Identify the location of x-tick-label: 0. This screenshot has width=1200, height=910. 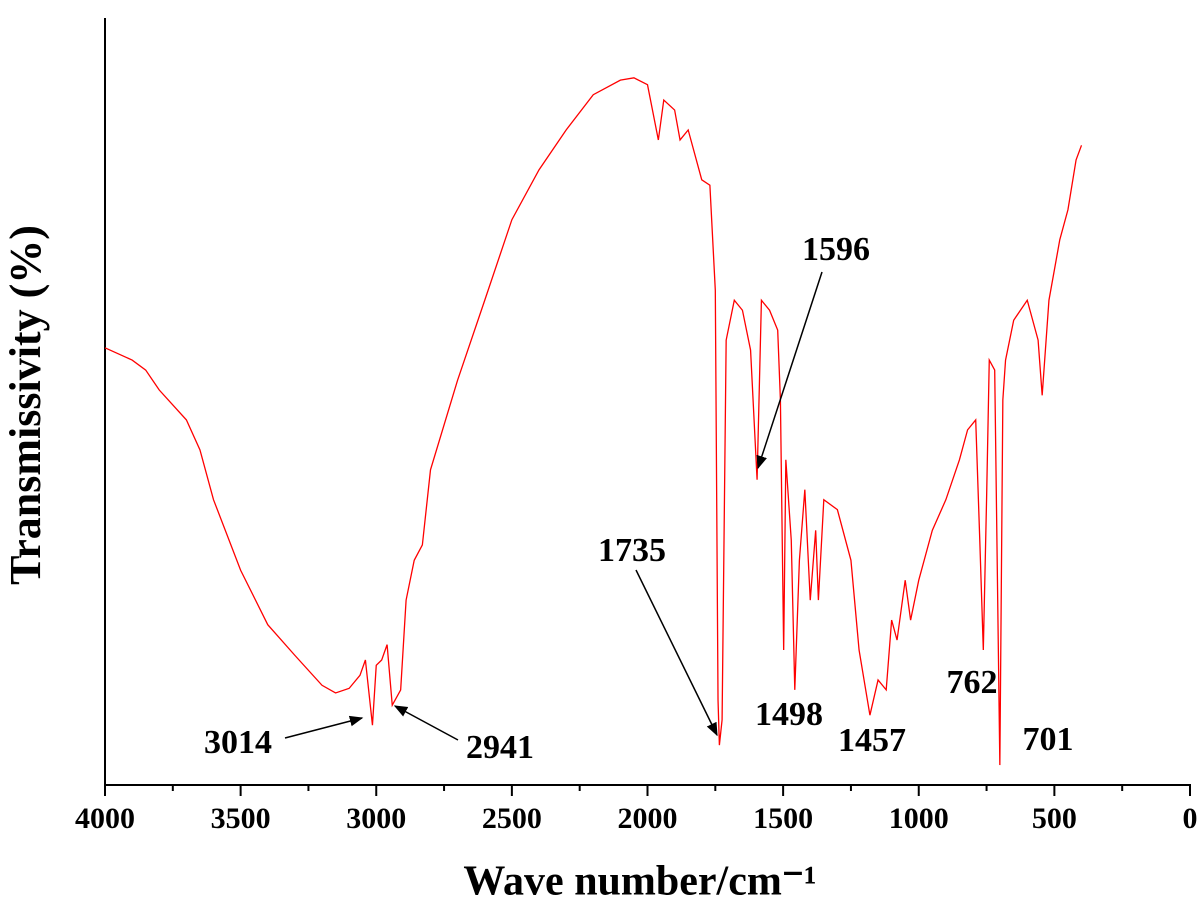
(1190, 818).